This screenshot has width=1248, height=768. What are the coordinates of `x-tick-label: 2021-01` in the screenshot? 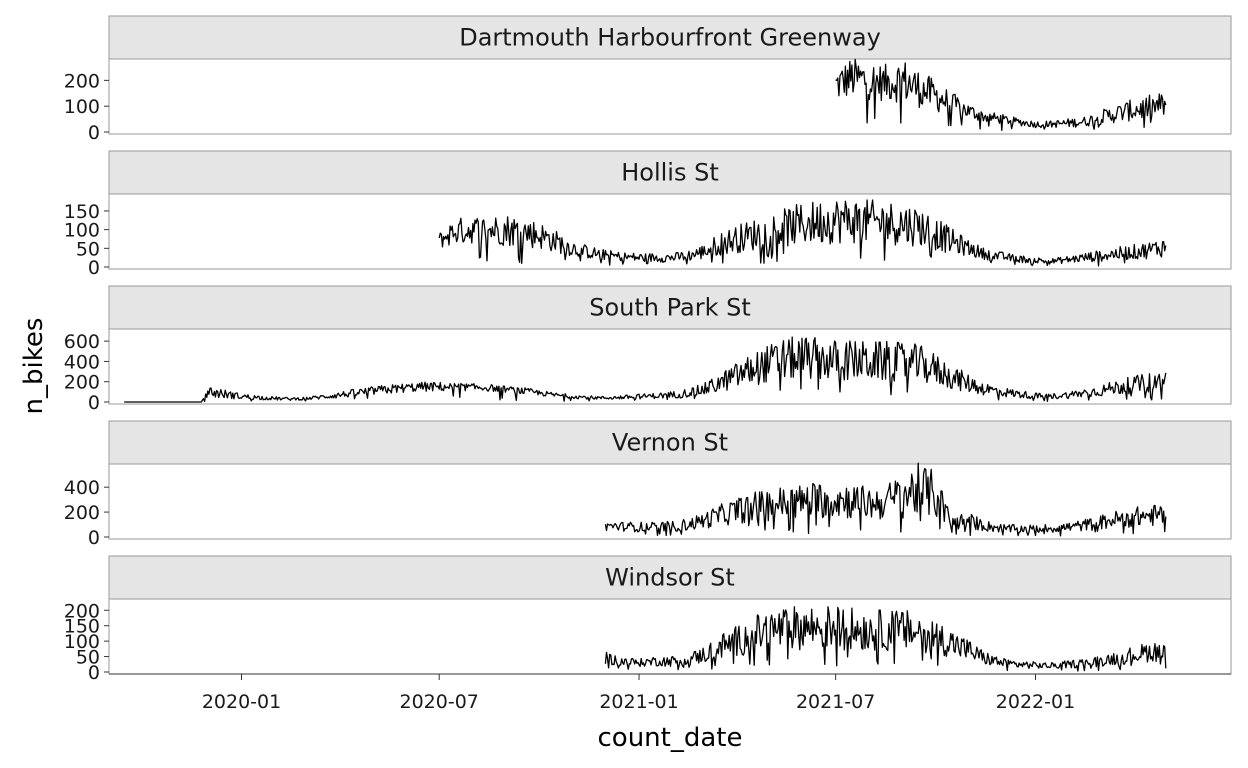 It's located at (638, 702).